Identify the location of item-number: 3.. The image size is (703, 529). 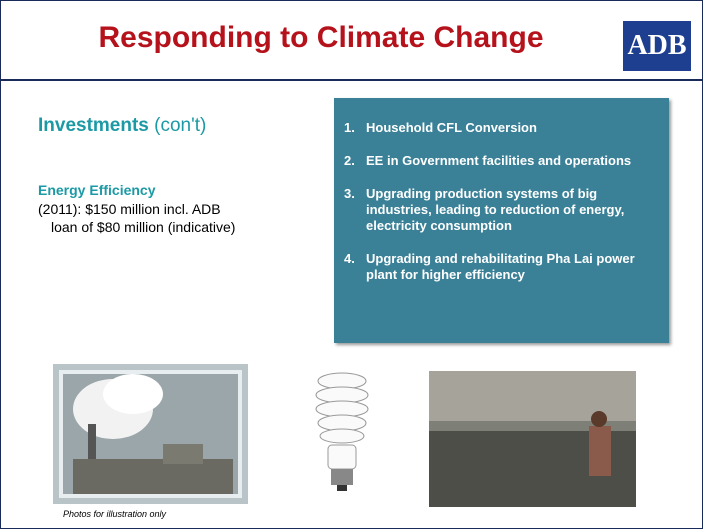
(349, 193).